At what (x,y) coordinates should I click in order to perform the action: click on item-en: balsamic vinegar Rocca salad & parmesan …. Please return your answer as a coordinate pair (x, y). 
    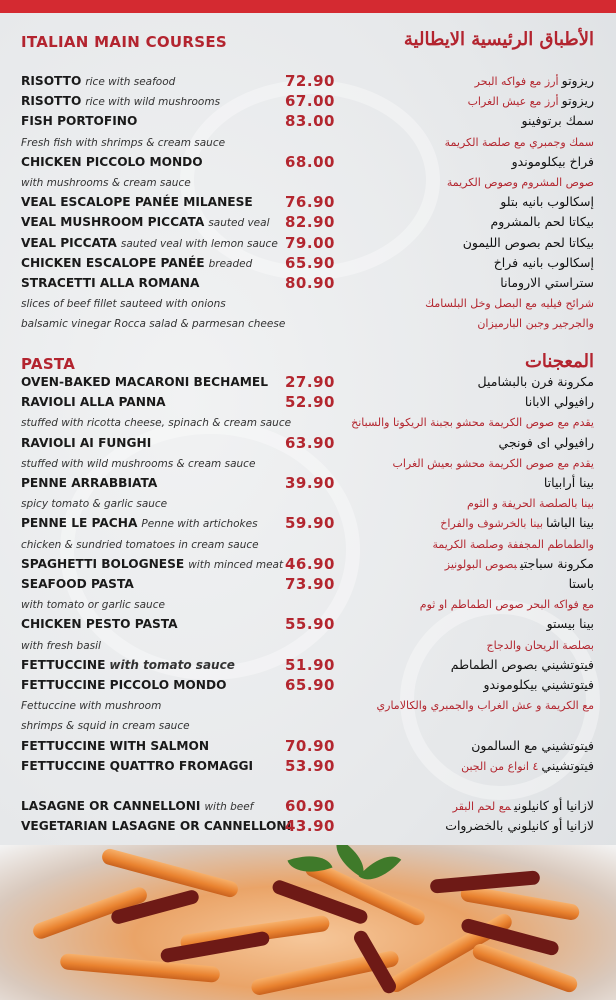
    Looking at the image, I should click on (153, 323).